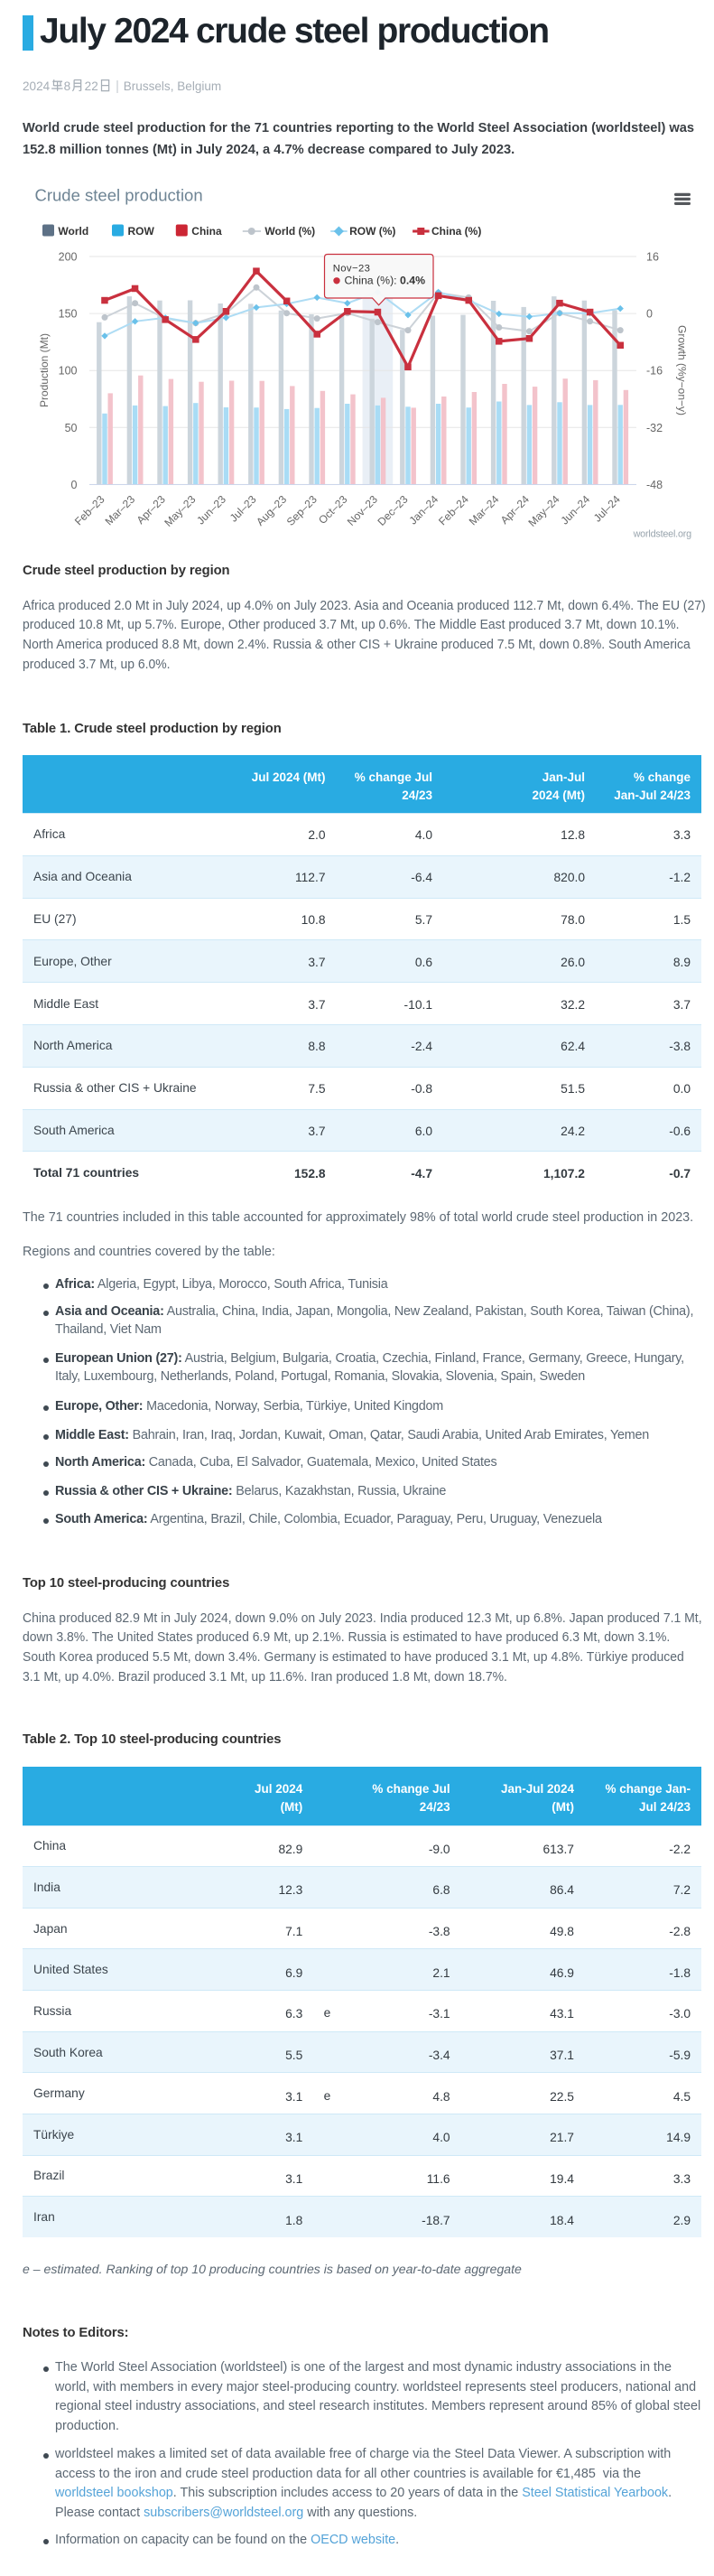 The image size is (714, 2576). Describe the element at coordinates (484, 510) in the screenshot. I see `svg-text: Mar–24` at that location.